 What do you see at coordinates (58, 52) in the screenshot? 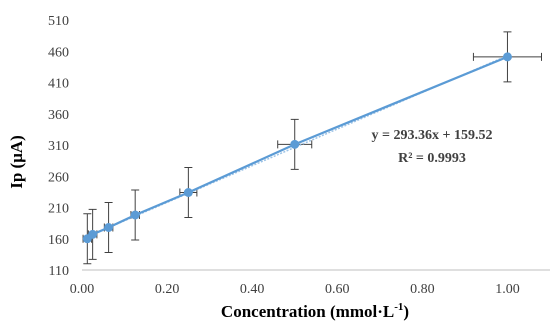
I see `y-tick-label: 460` at bounding box center [58, 52].